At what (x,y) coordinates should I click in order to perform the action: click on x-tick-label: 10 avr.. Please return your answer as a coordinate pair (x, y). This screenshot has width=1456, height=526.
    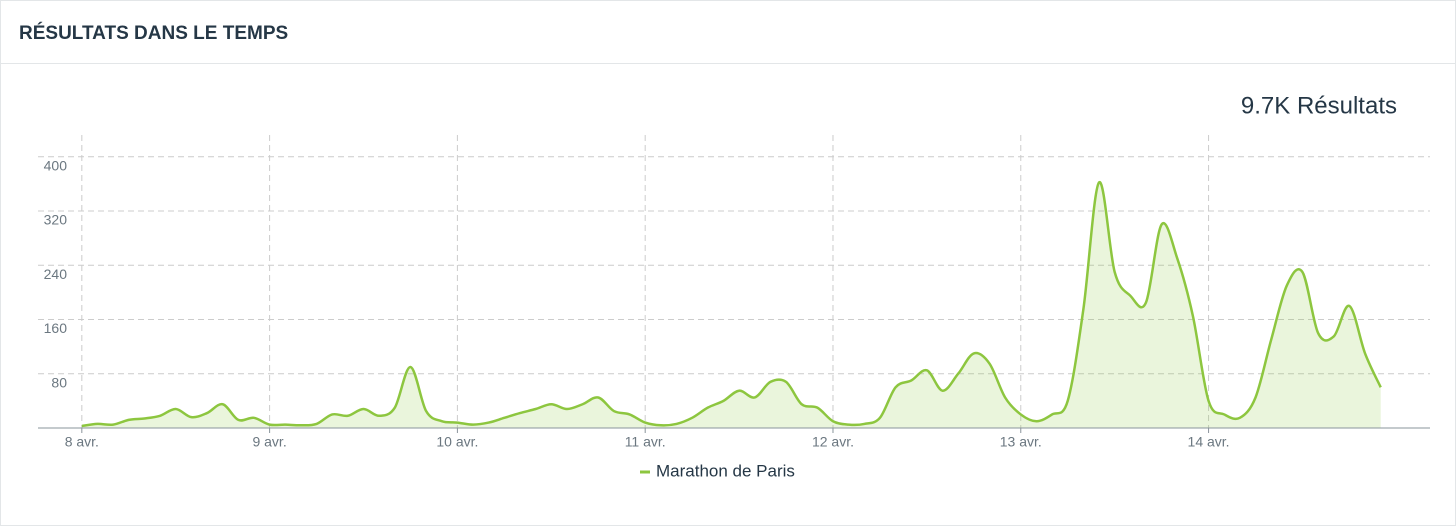
    Looking at the image, I should click on (457, 442).